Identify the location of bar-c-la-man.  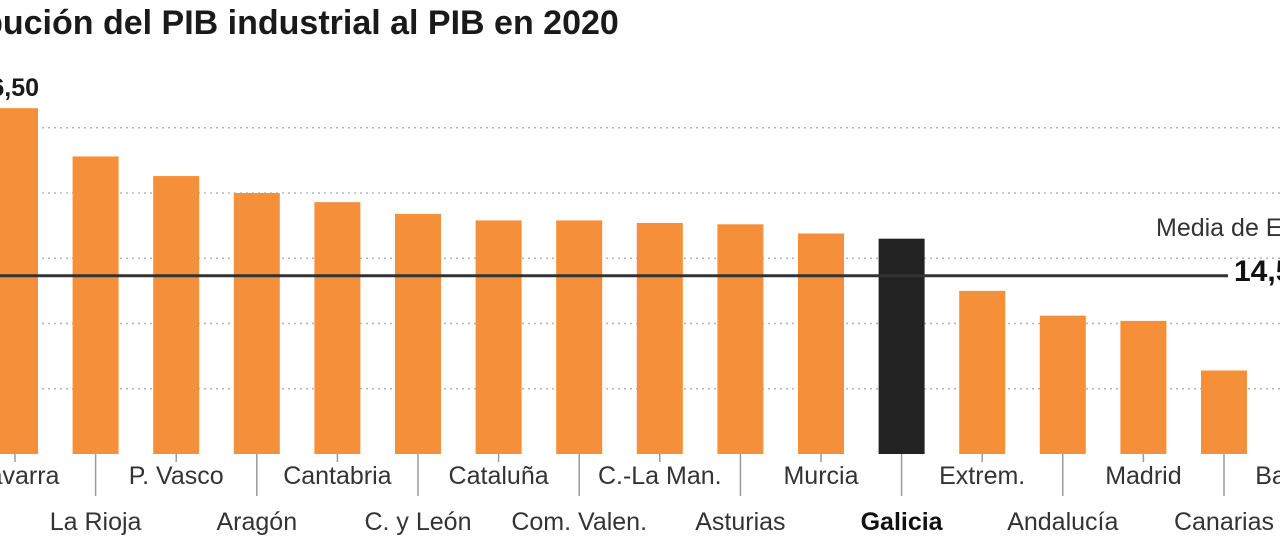
(659, 338).